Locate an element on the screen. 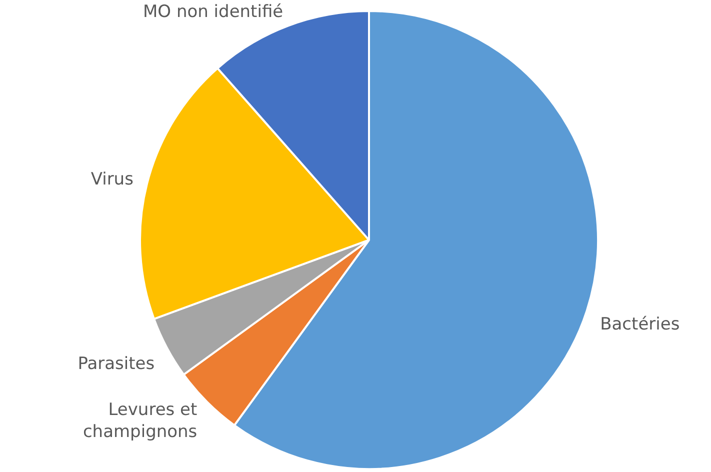 This screenshot has width=711, height=472. slice-label: Parasites is located at coordinates (116, 364).